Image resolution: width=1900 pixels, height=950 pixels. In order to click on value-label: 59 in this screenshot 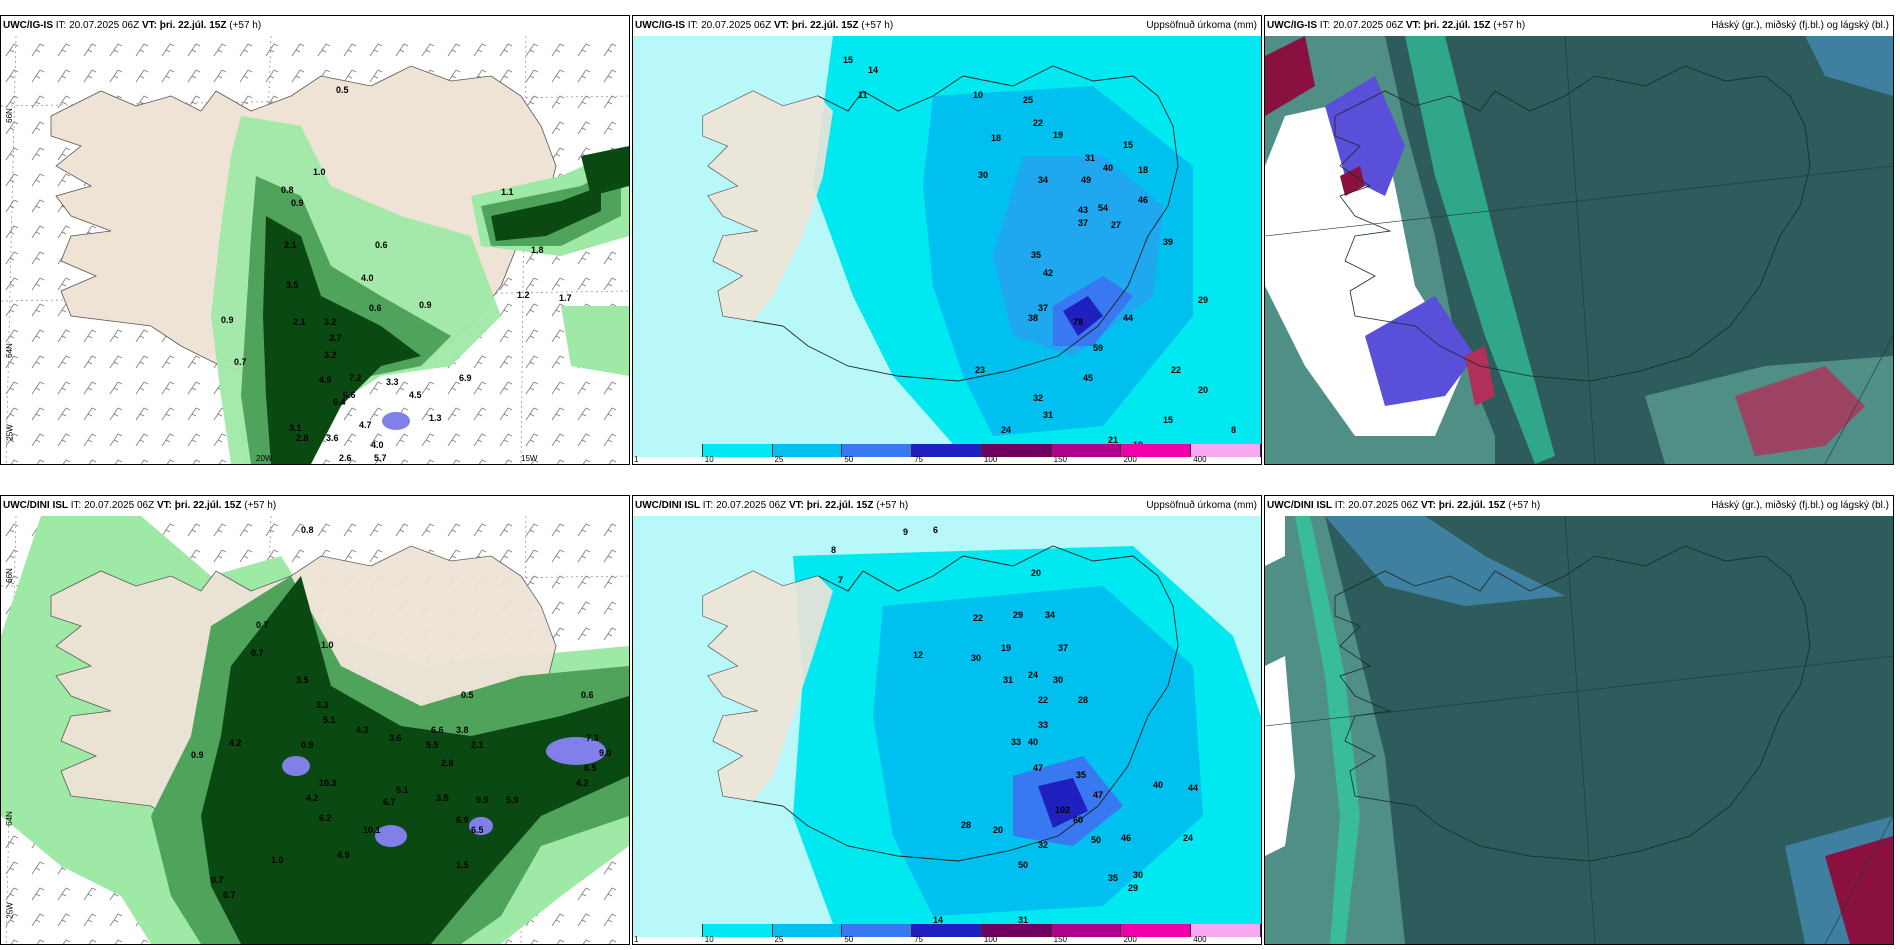, I will do `click(1098, 348)`.